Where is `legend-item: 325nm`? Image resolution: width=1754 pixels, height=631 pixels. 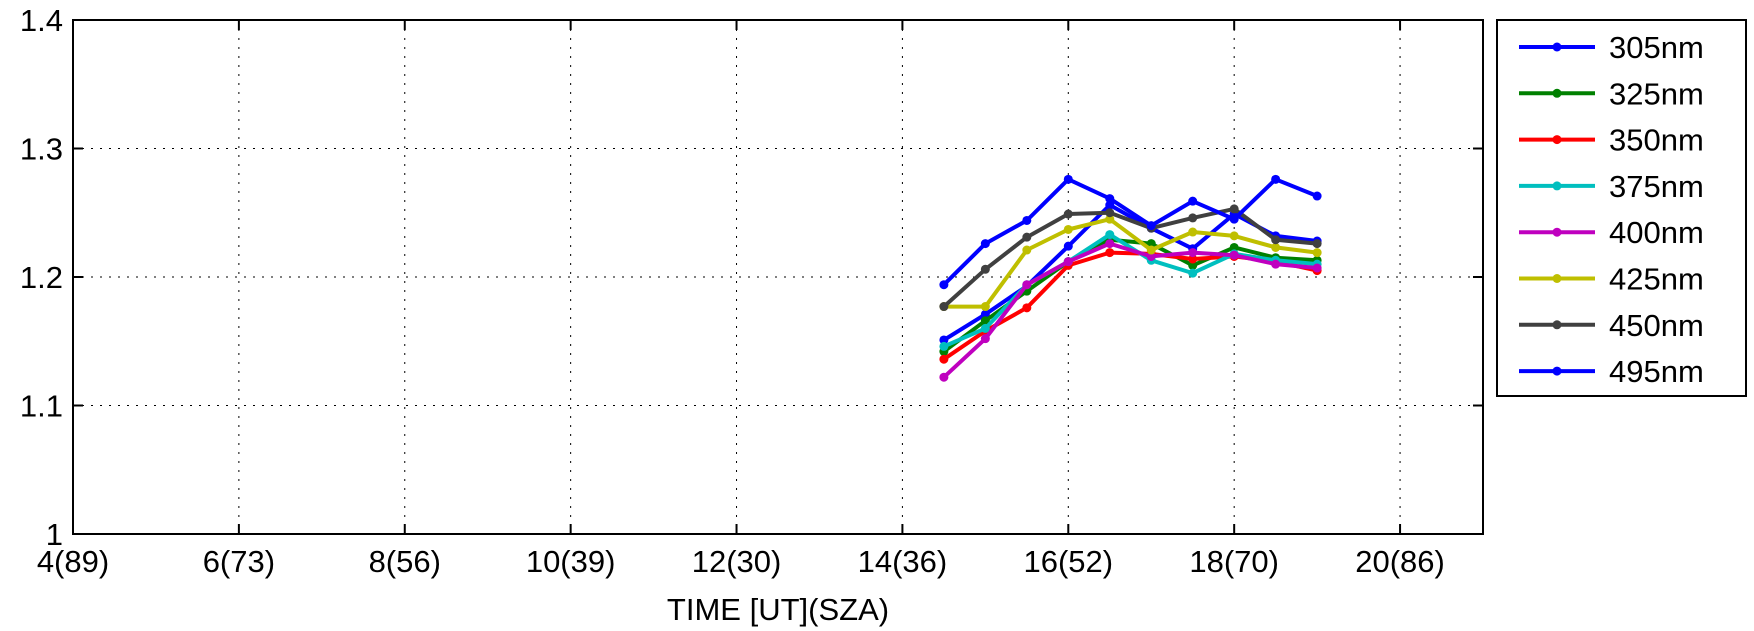
legend-item: 325nm is located at coordinates (1611, 93).